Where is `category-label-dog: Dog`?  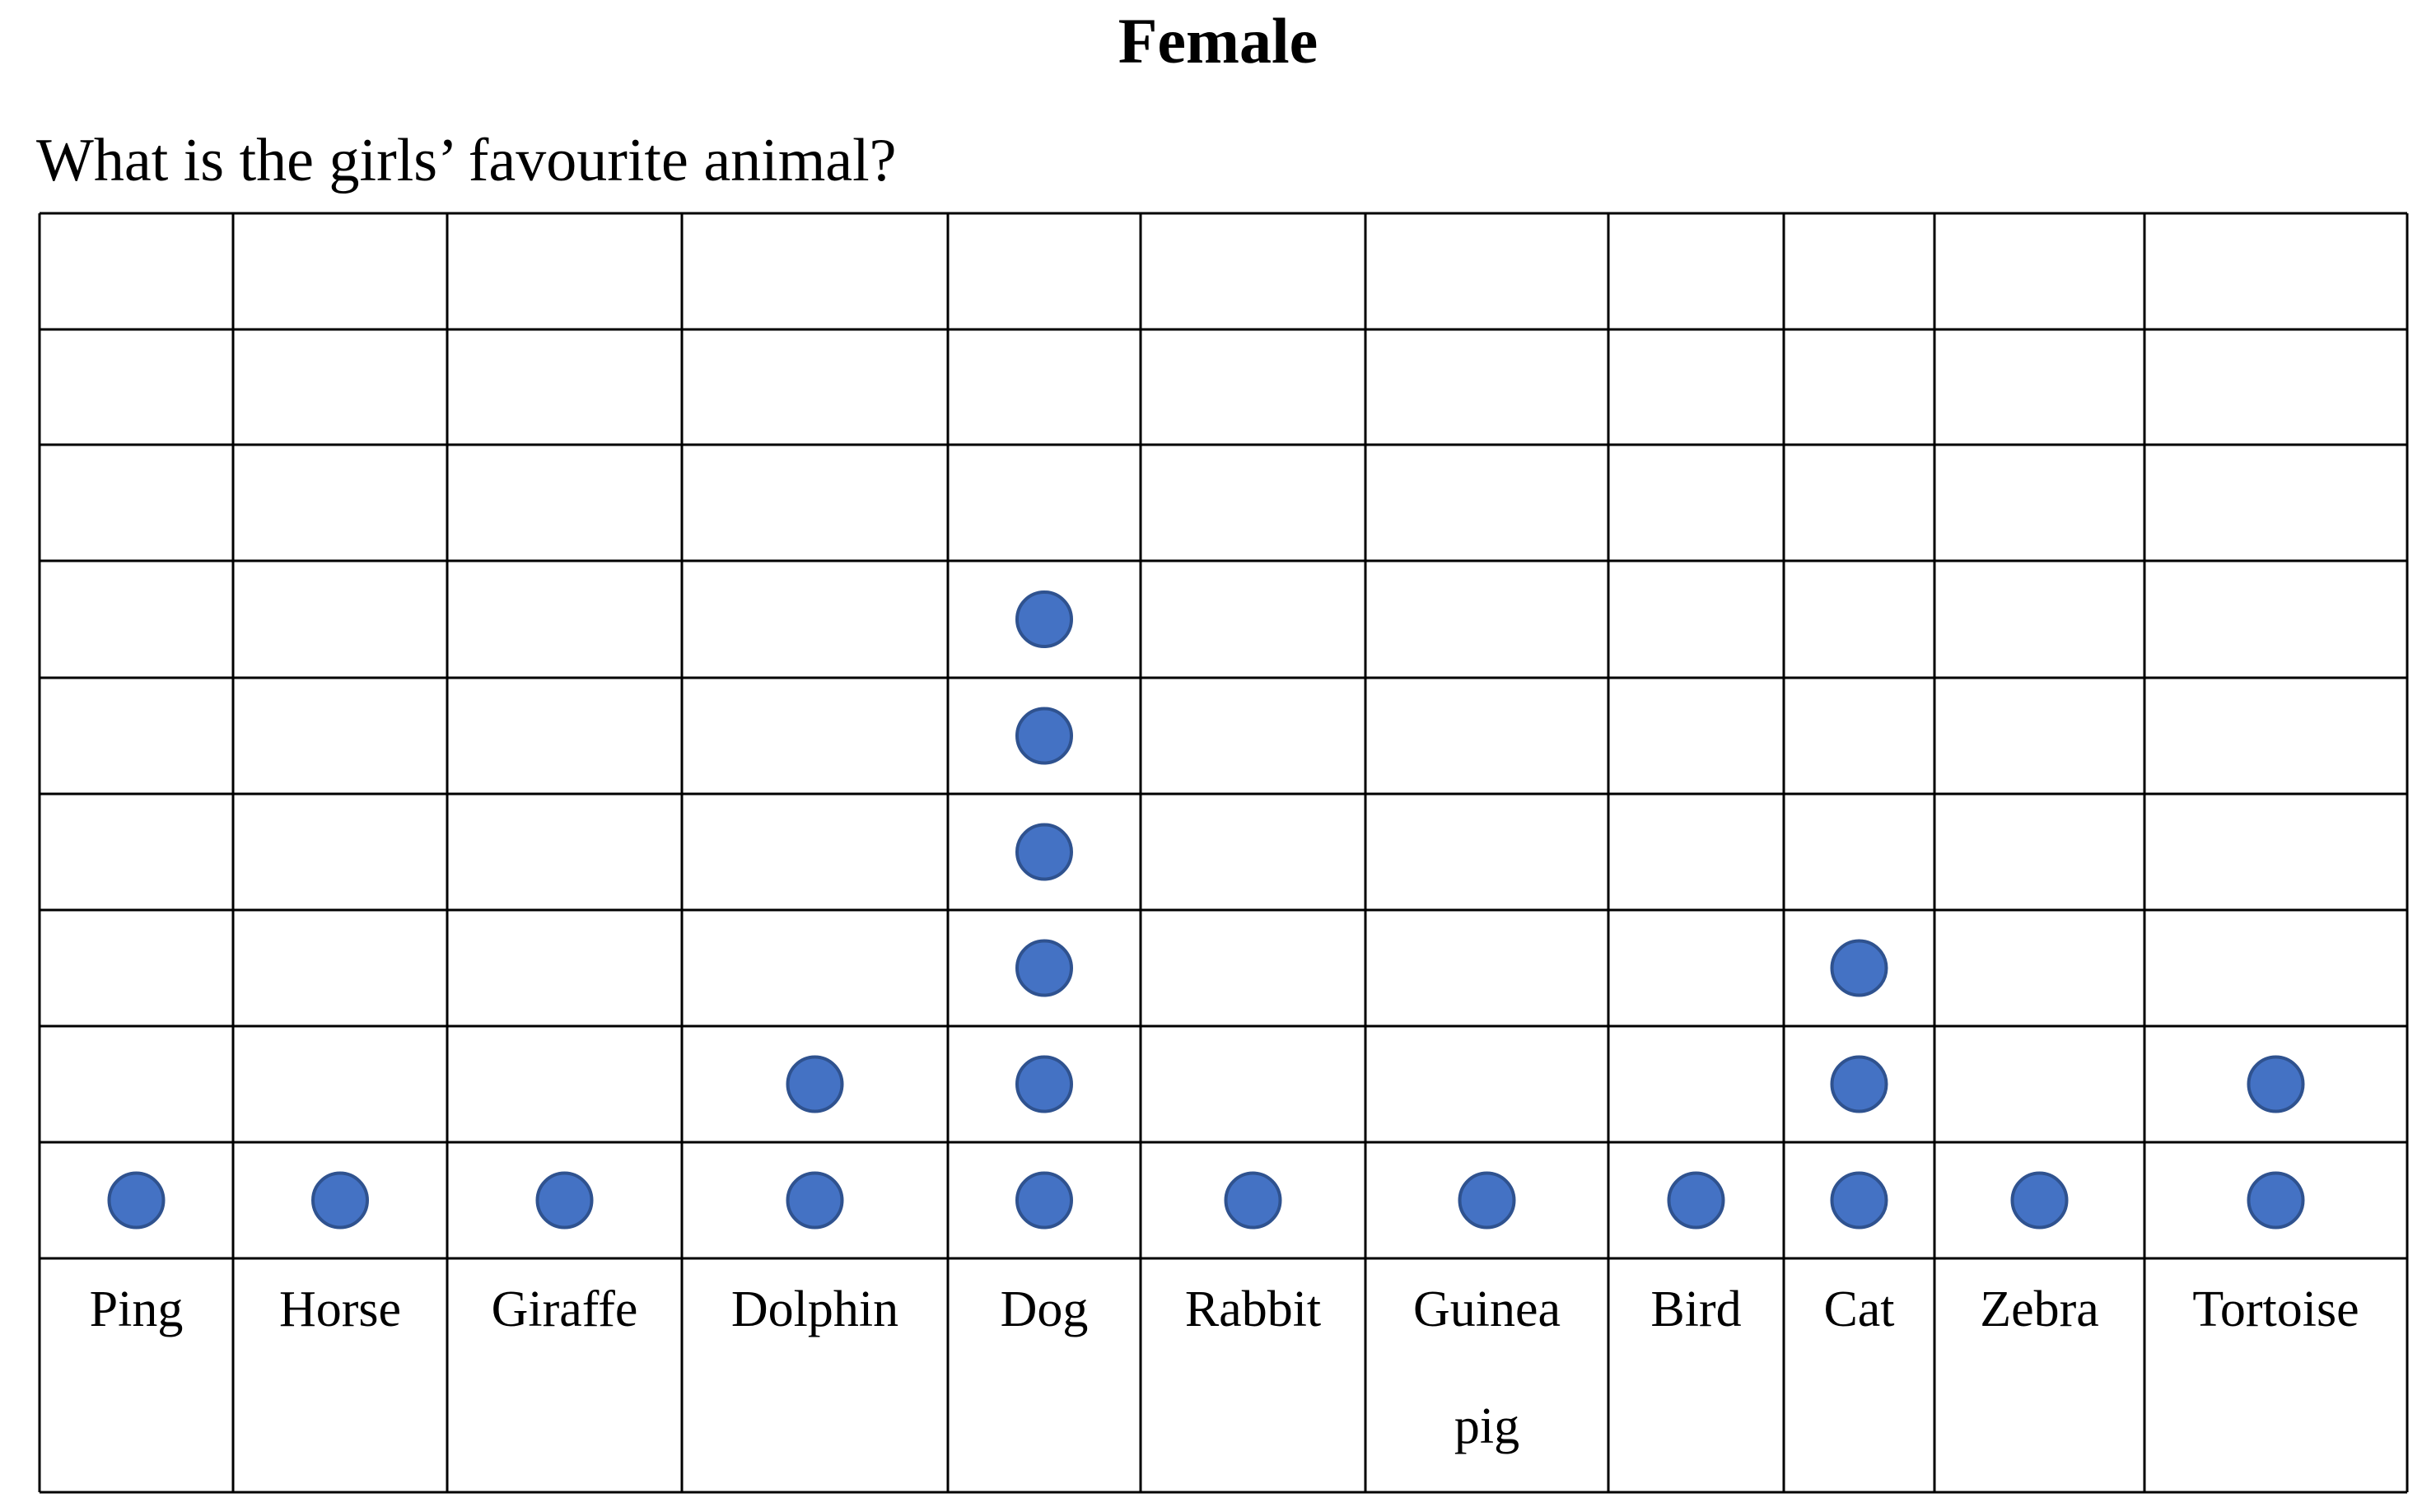 category-label-dog: Dog is located at coordinates (1045, 1309).